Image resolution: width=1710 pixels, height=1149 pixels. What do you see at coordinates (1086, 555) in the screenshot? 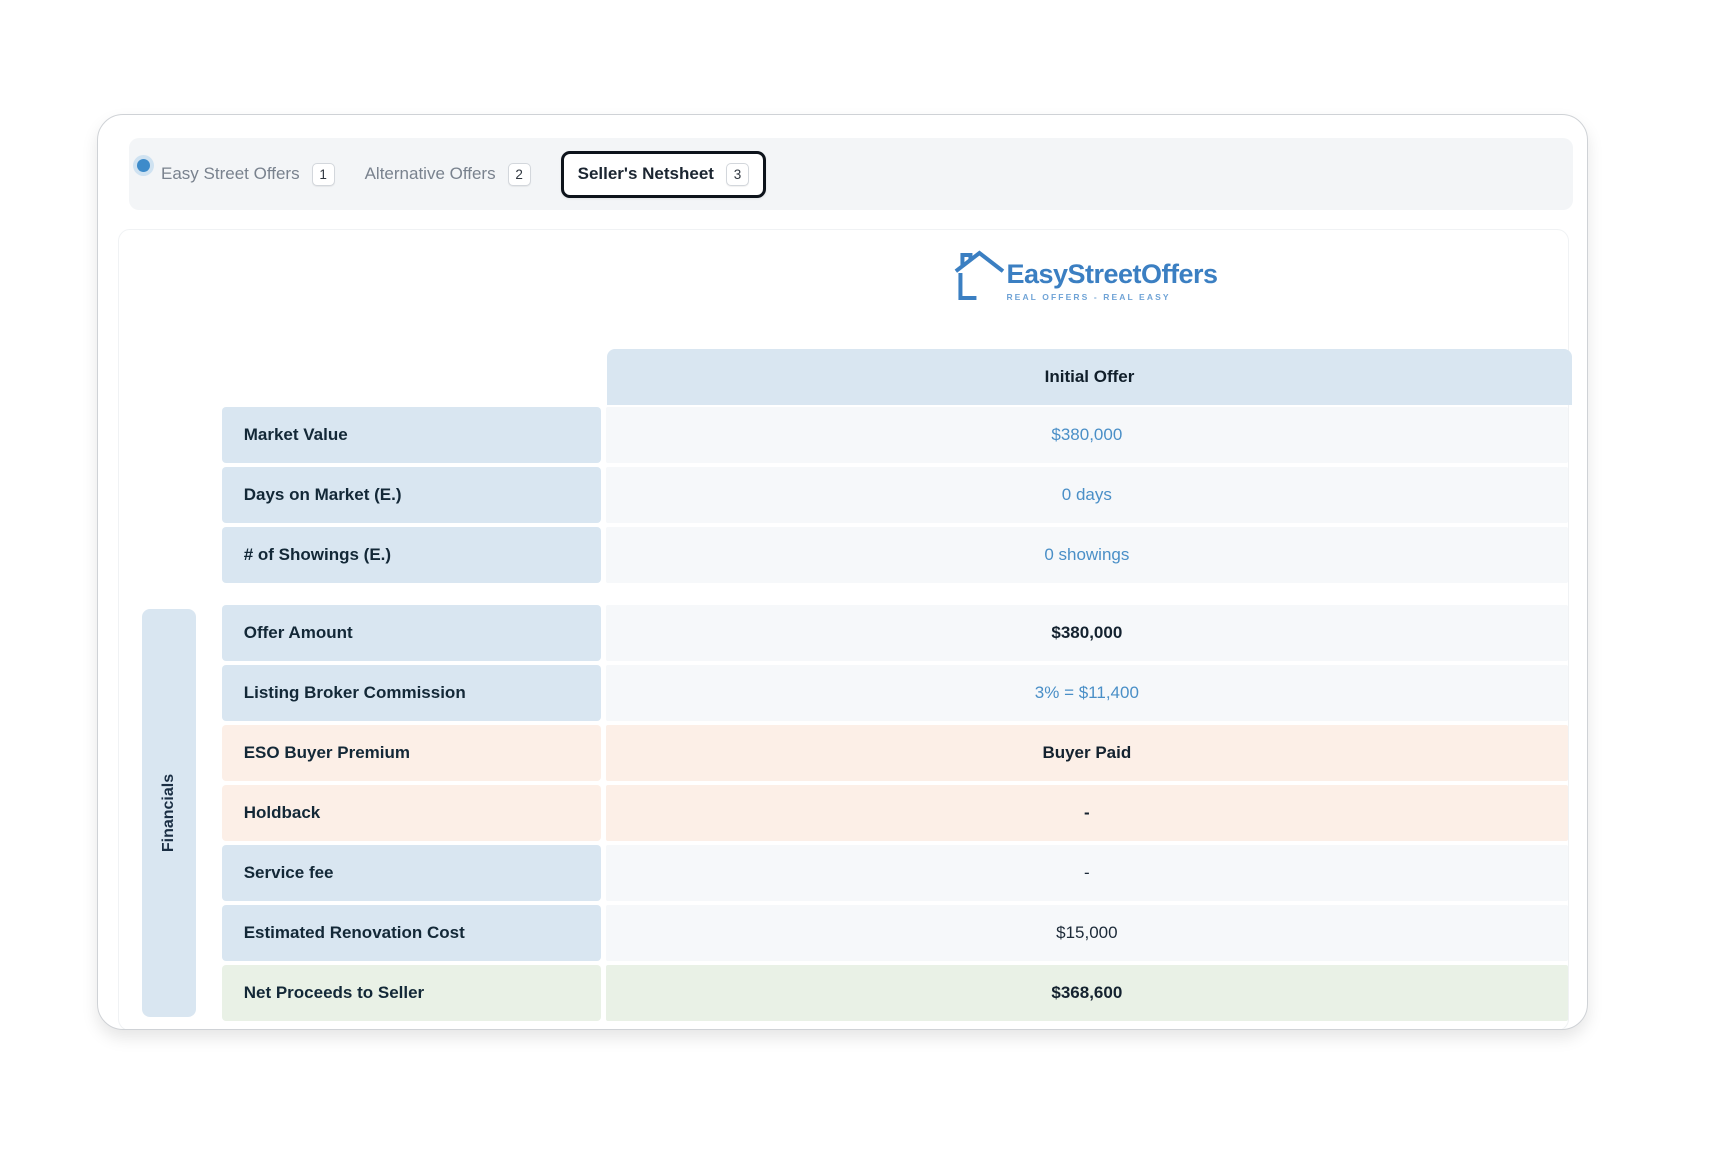
I see `row-value: 0 showings` at bounding box center [1086, 555].